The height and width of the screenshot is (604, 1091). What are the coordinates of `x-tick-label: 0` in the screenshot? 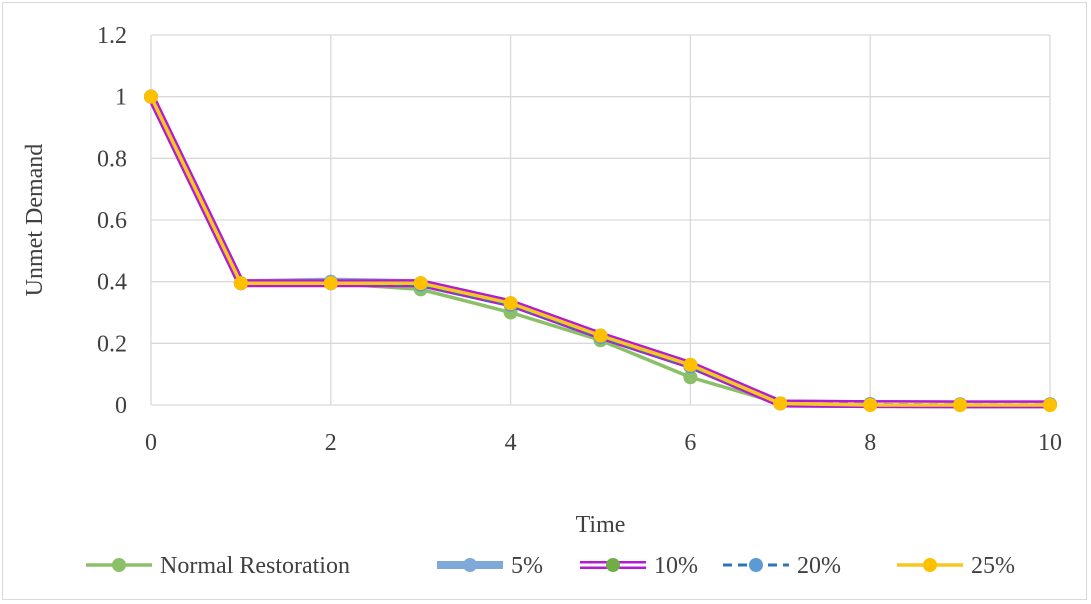 It's located at (151, 443).